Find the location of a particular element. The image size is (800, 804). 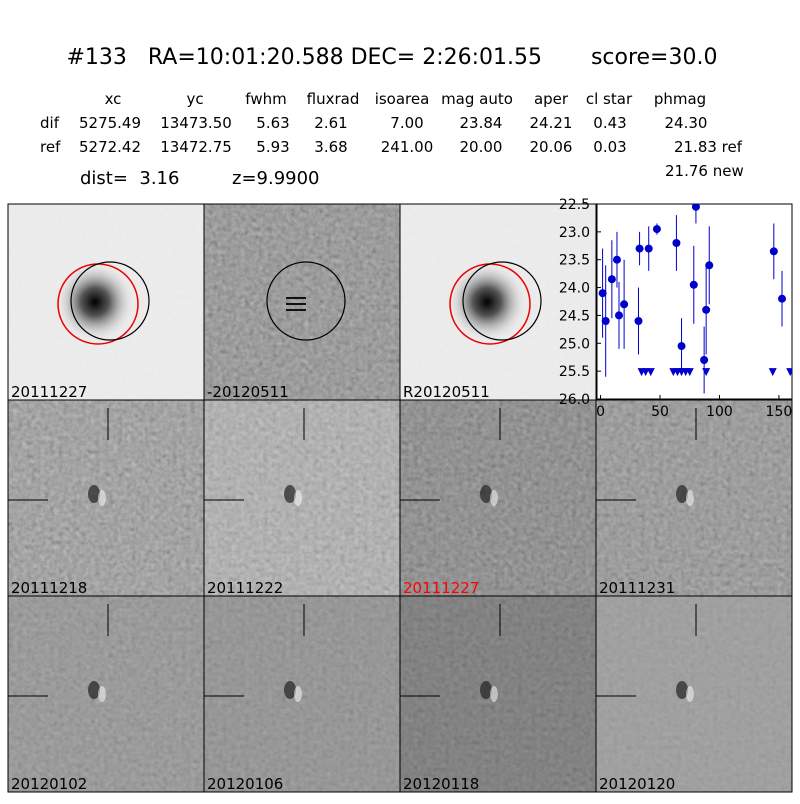

table-cell: 5.63 is located at coordinates (272, 123).